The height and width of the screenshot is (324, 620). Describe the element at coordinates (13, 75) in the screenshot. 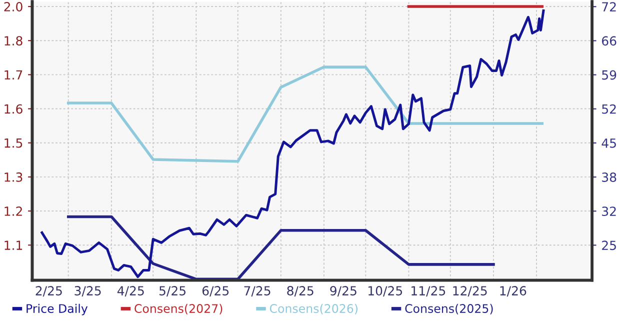

I see `y-tick-label: 1.7` at that location.